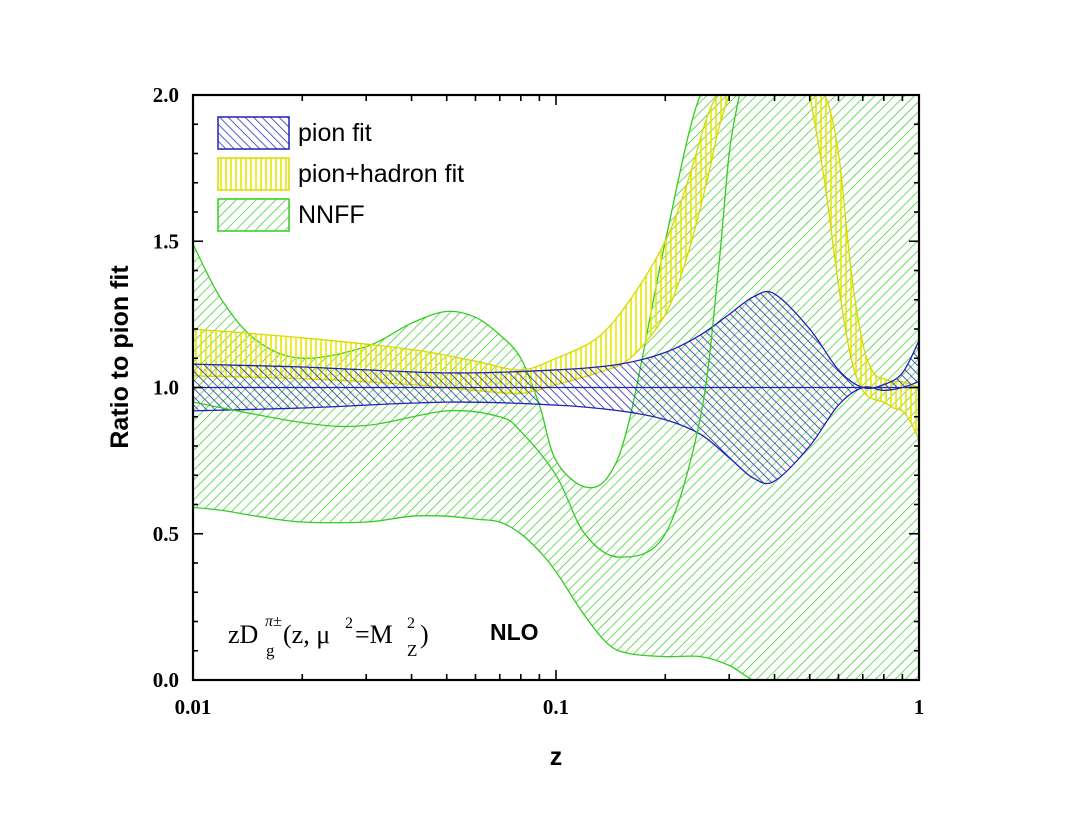 Image resolution: width=1067 pixels, height=817 pixels. What do you see at coordinates (273, 621) in the screenshot?
I see `formula-sup: π±` at bounding box center [273, 621].